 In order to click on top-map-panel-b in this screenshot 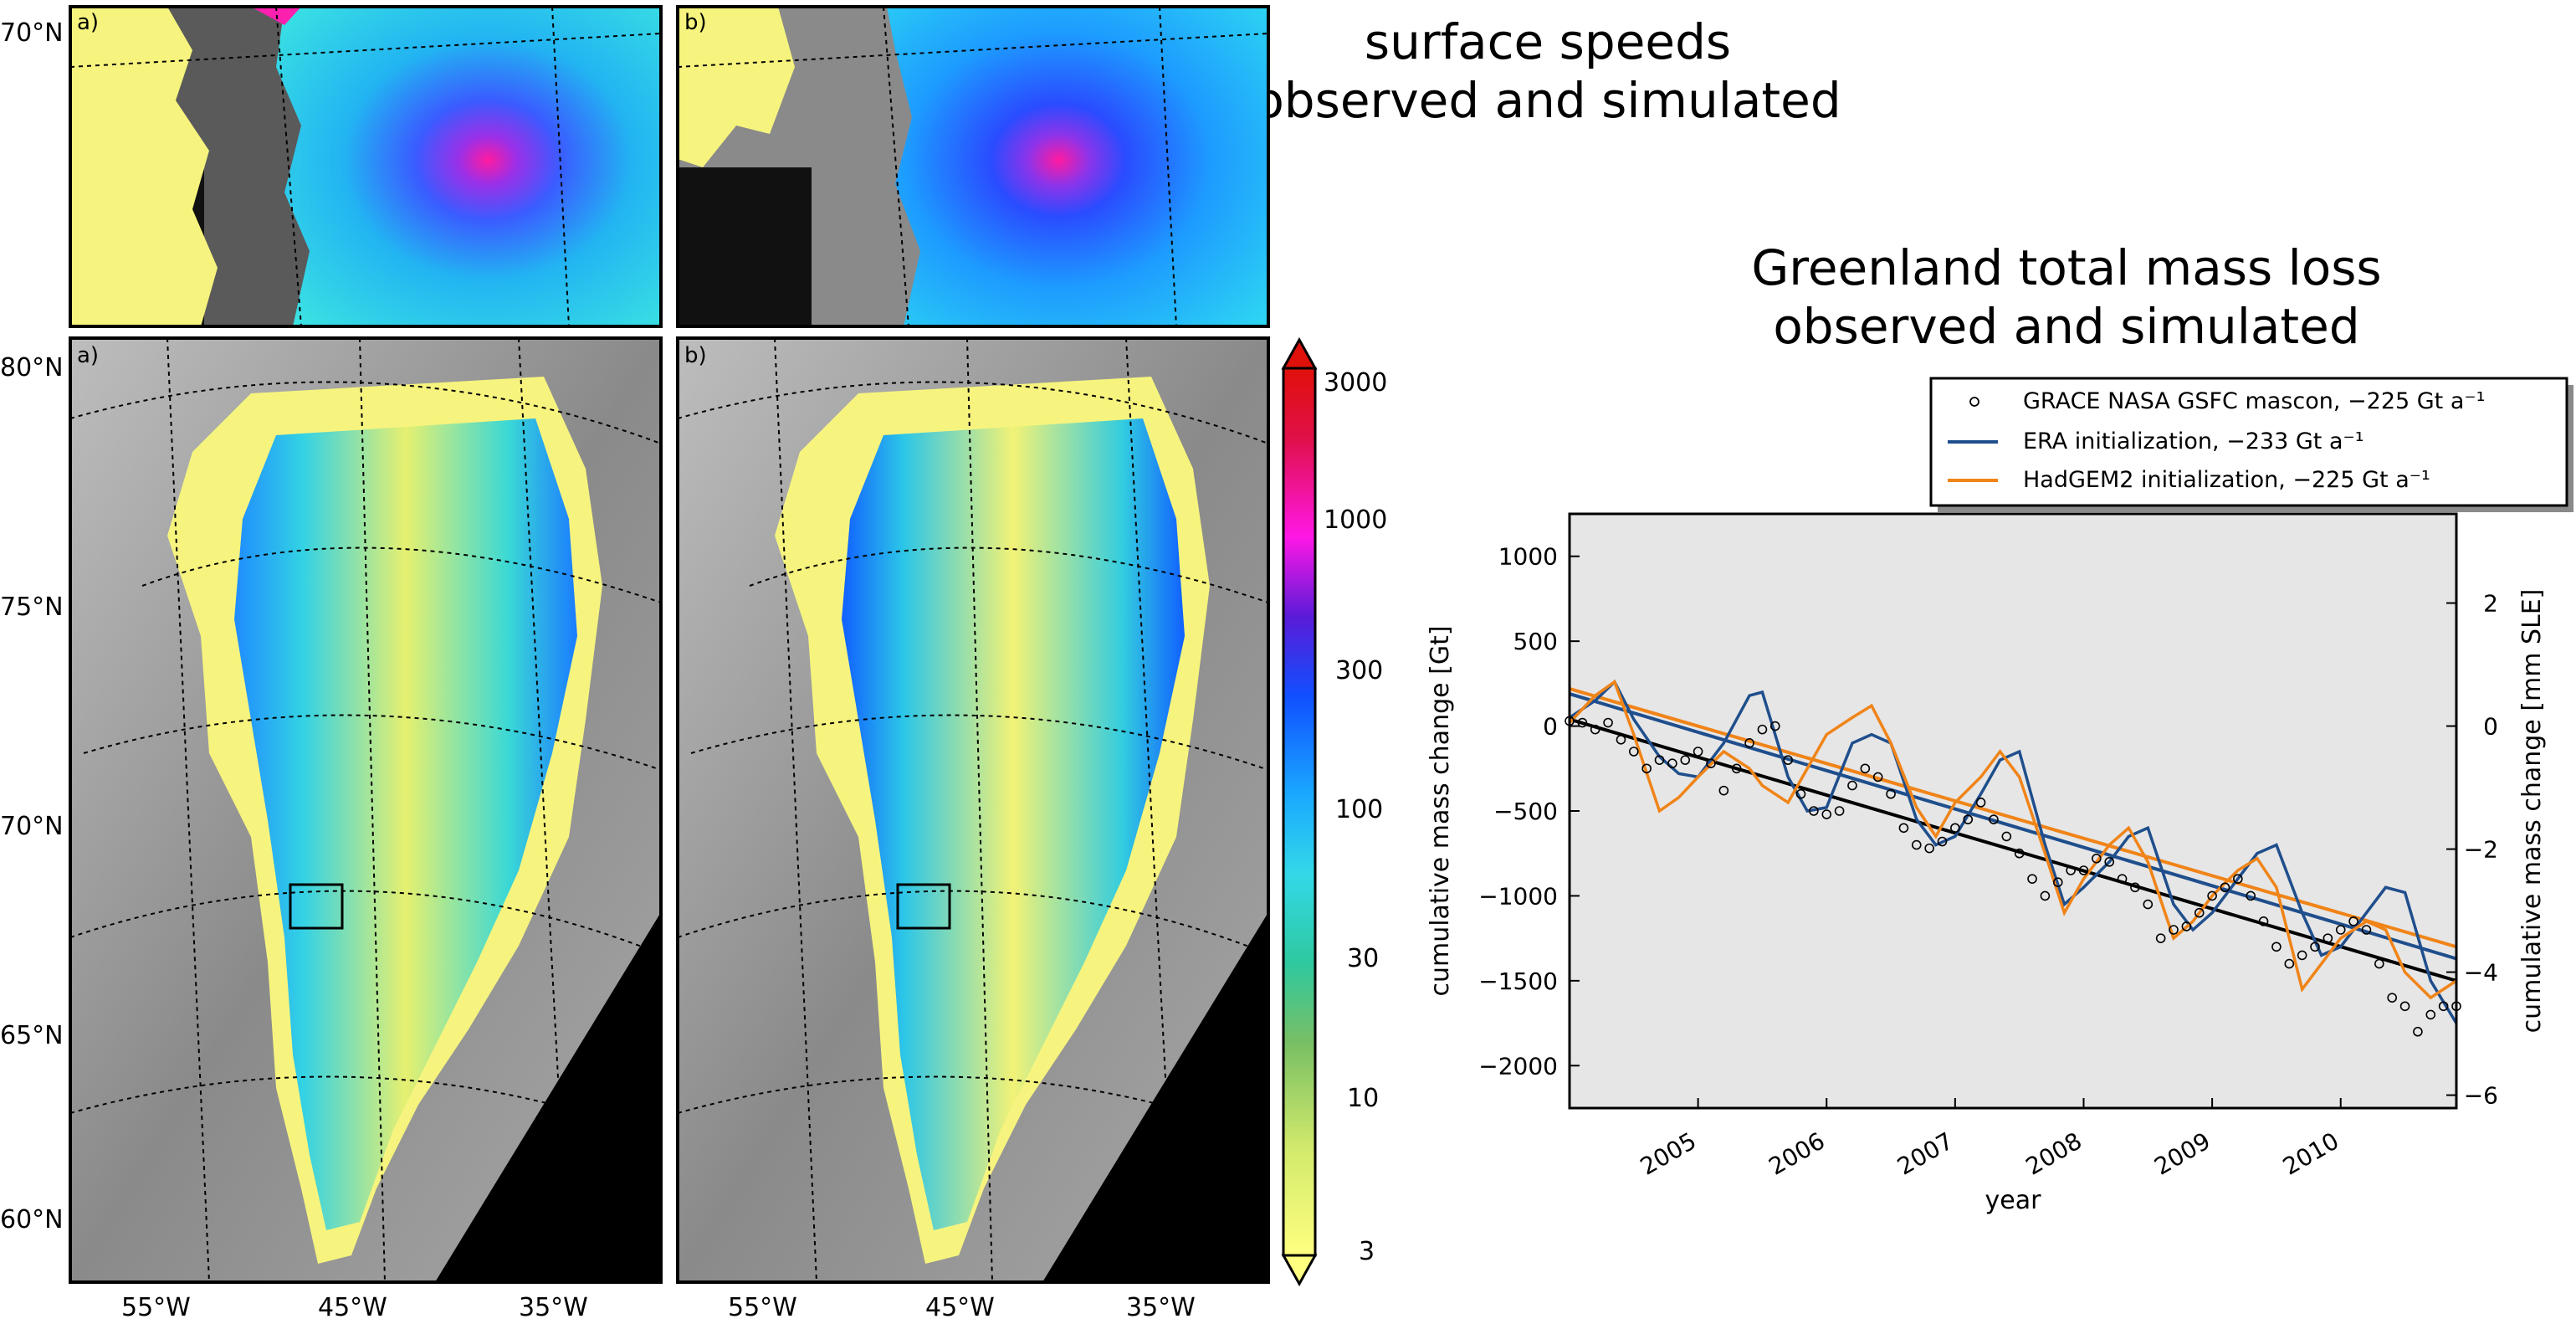, I will do `click(973, 166)`.